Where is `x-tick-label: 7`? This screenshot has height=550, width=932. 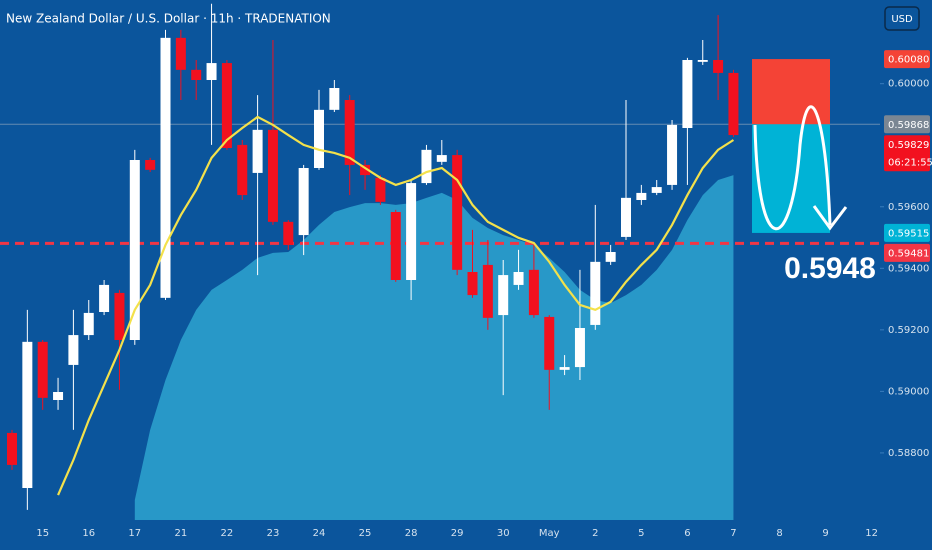 x-tick-label: 7 is located at coordinates (733, 533).